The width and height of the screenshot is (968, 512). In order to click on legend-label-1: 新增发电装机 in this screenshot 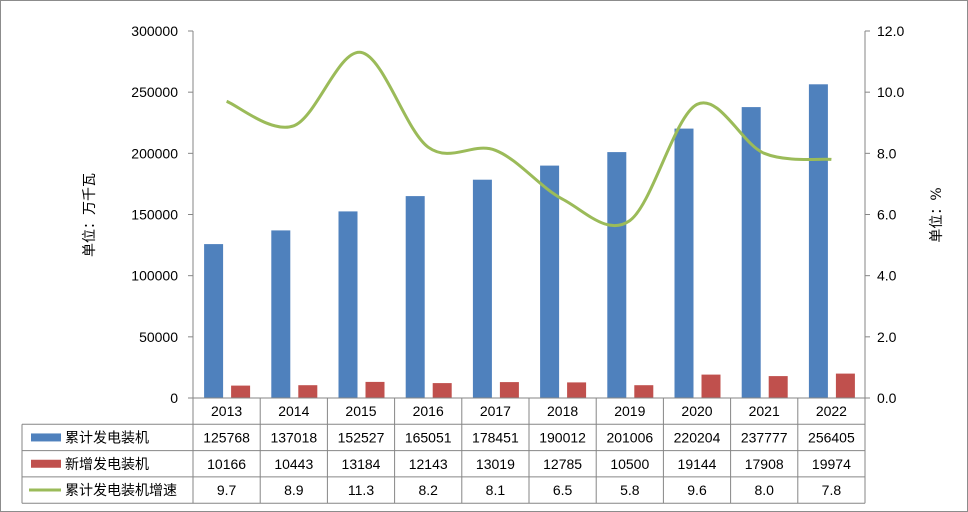, I will do `click(107, 464)`.